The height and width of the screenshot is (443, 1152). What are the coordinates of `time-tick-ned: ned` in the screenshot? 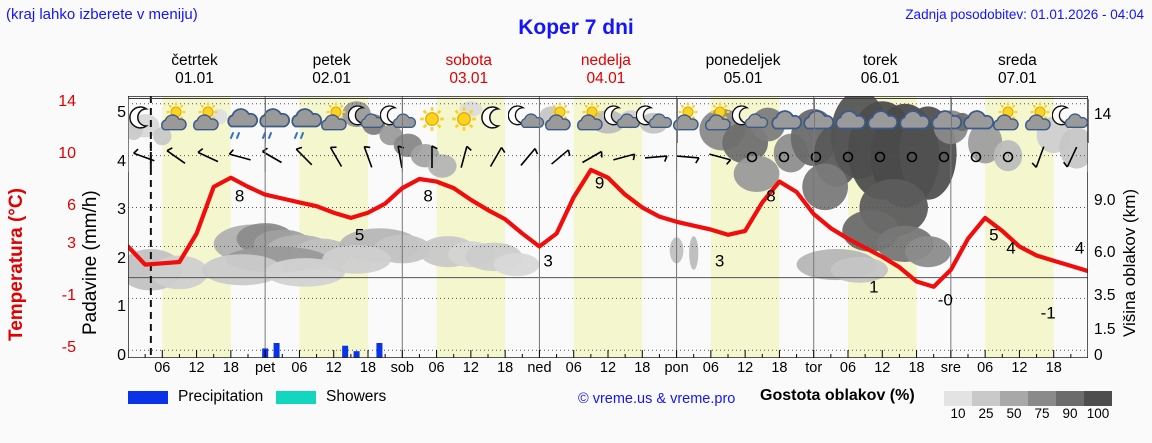 It's located at (539, 368).